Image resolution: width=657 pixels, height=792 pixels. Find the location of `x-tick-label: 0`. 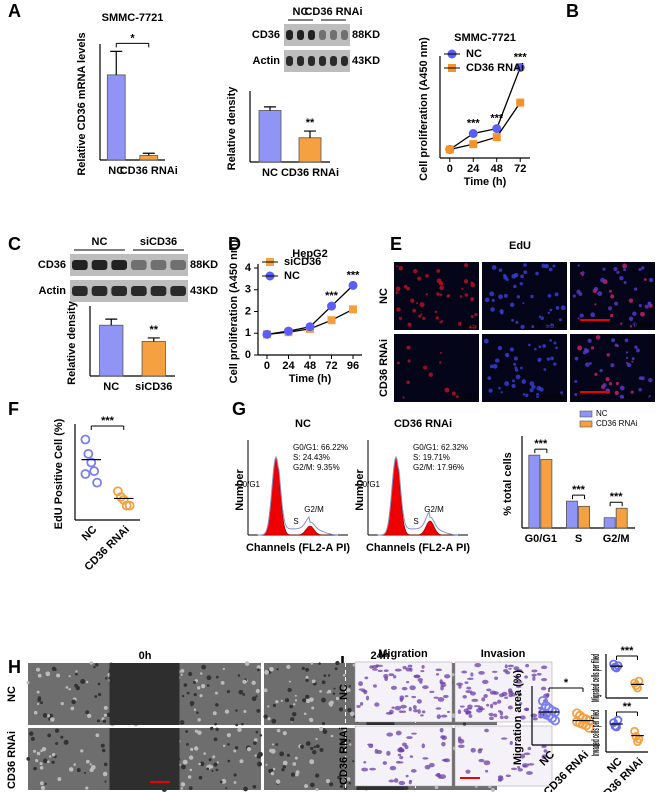

x-tick-label: 0 is located at coordinates (450, 169).